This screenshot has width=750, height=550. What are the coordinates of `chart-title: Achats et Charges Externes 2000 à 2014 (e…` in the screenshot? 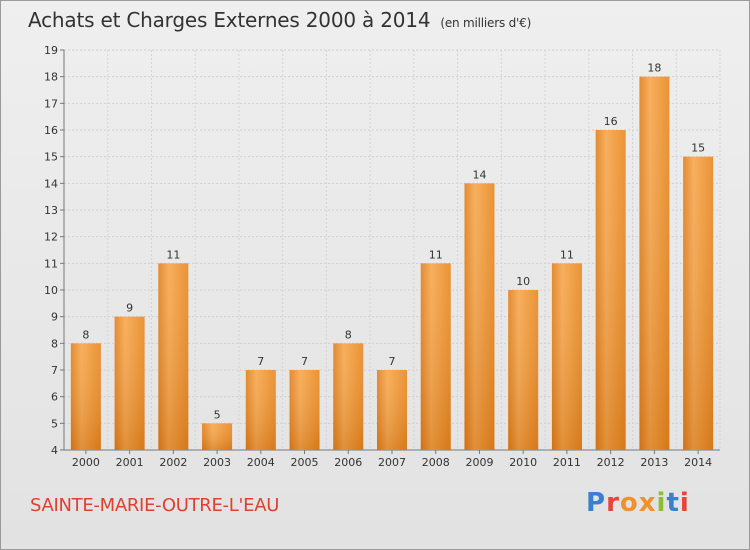 It's located at (279, 20).